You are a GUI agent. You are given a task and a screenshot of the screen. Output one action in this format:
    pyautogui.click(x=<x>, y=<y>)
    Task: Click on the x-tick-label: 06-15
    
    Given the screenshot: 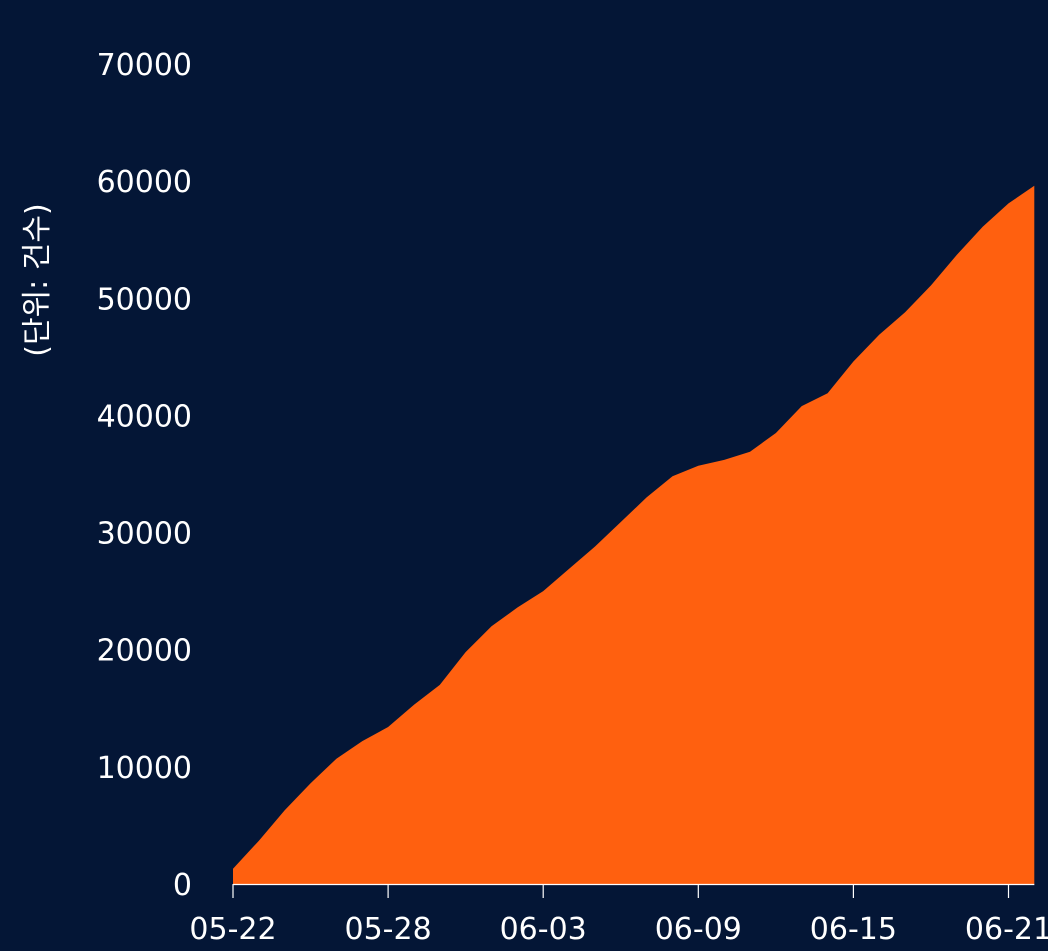 What is the action you would take?
    pyautogui.click(x=853, y=929)
    